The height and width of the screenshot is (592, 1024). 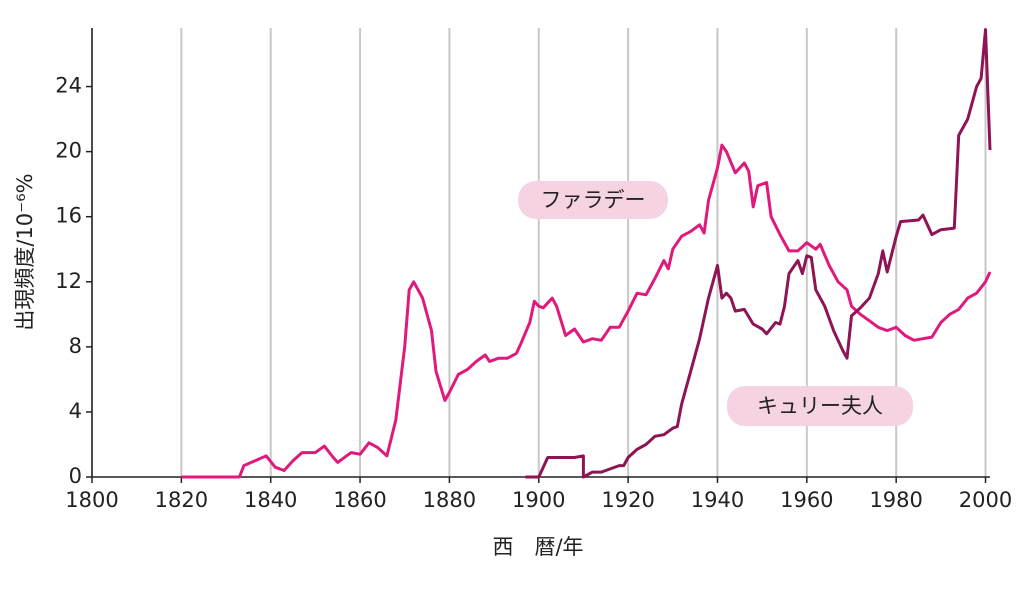 I want to click on y-axis-label: 出現頻度/10⁻⁶%, so click(x=25, y=251).